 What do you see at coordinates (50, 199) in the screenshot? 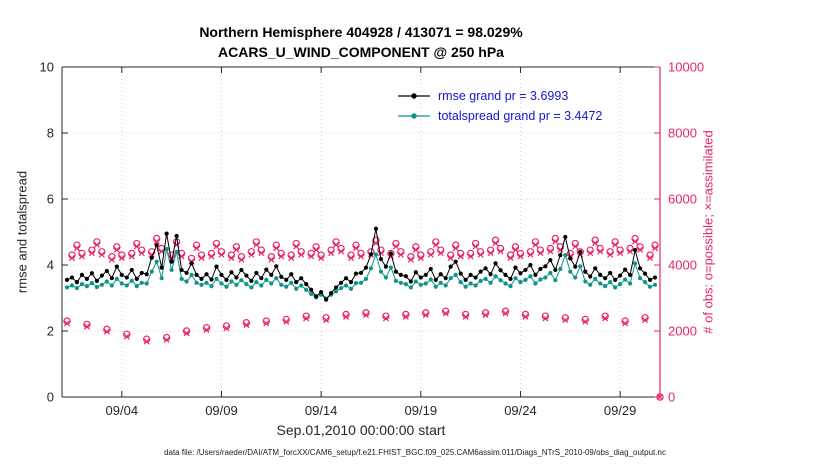
I see `svg-text: 6` at bounding box center [50, 199].